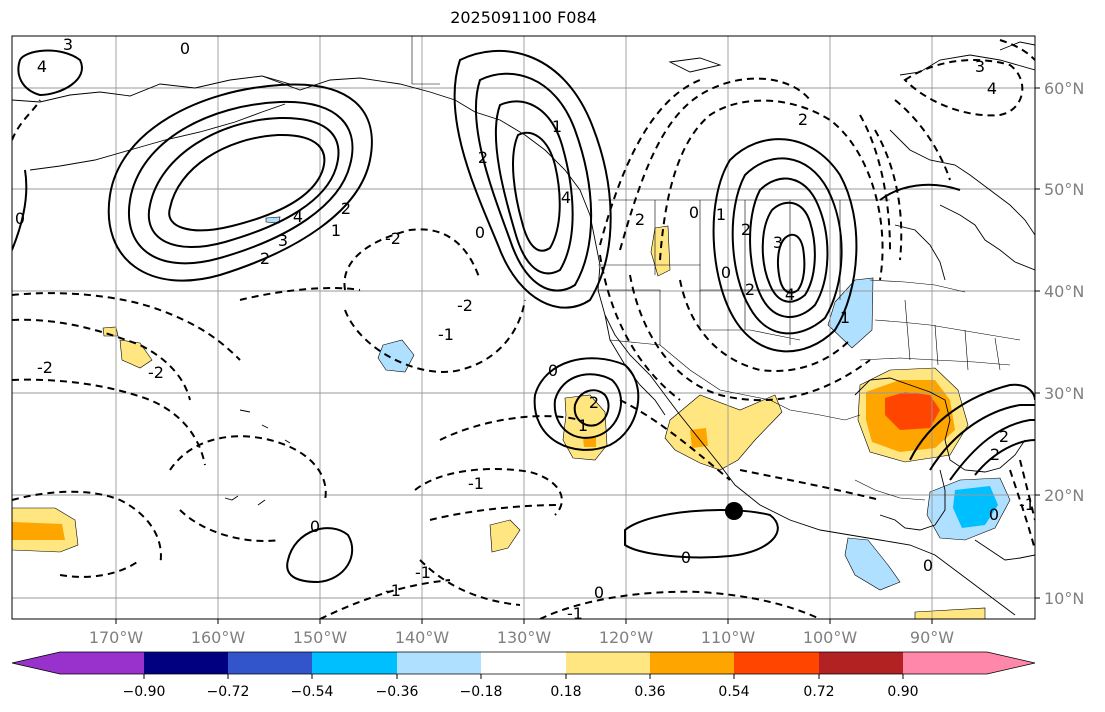 This screenshot has height=712, width=1105. Describe the element at coordinates (830, 637) in the screenshot. I see `lon-tick-label: 100°W` at that location.